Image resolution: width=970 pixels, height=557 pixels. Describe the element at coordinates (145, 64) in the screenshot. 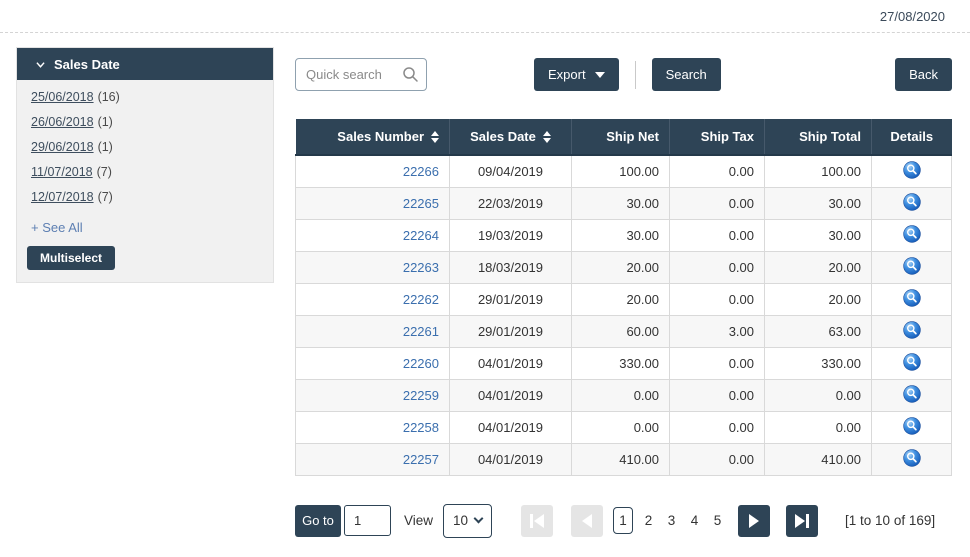

I see `sales-date-panel-header: Sales Date` at that location.